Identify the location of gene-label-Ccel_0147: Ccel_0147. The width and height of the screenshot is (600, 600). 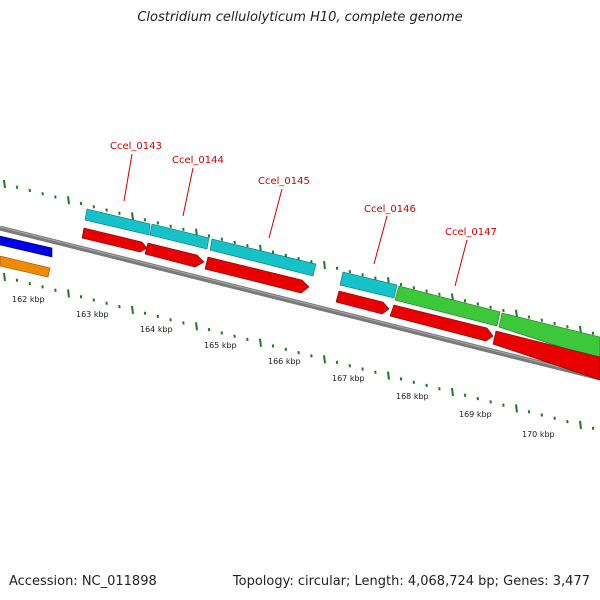
(471, 232).